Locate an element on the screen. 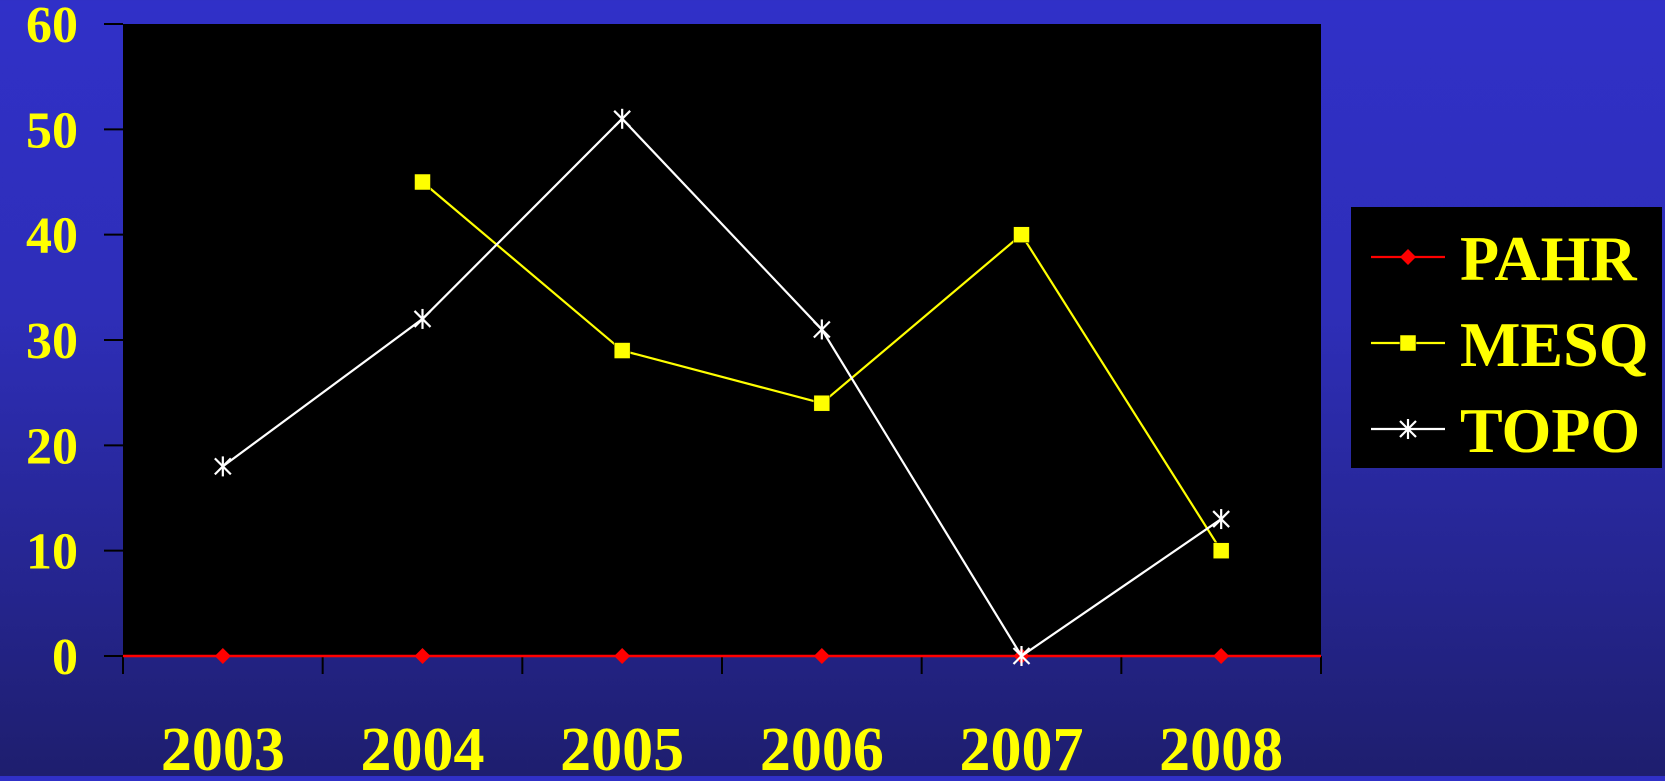 This screenshot has height=781, width=1665. x-tick-label: 2003 is located at coordinates (223, 746).